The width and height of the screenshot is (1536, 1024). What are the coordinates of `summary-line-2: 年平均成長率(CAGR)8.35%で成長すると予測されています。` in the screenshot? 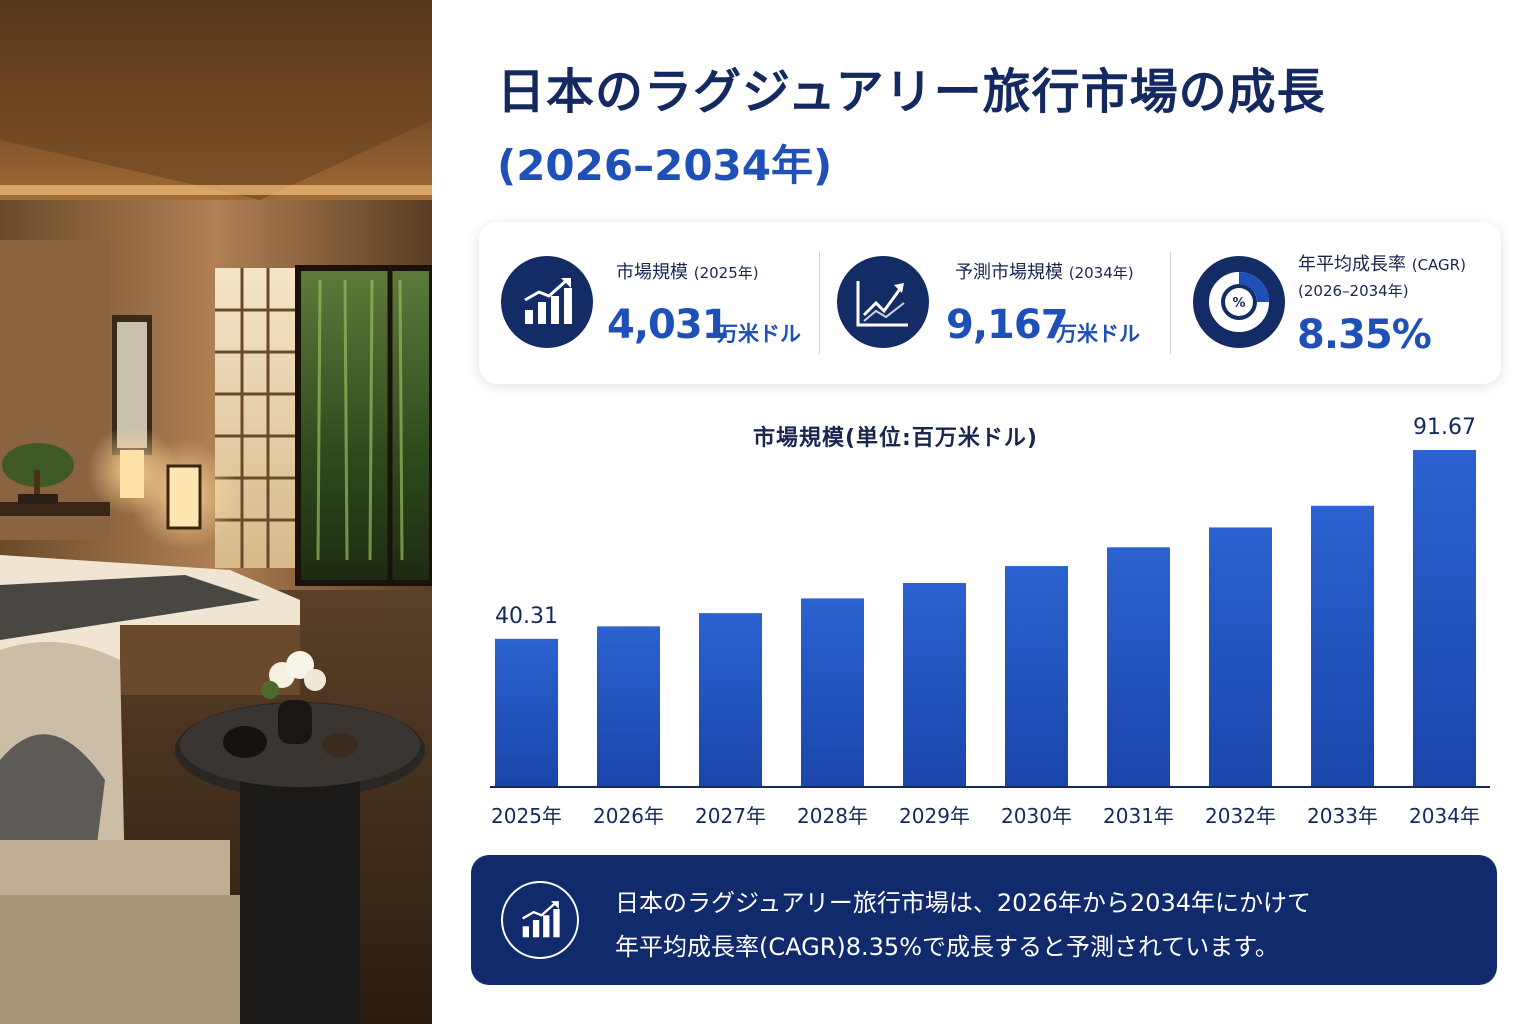 It's located at (947, 947).